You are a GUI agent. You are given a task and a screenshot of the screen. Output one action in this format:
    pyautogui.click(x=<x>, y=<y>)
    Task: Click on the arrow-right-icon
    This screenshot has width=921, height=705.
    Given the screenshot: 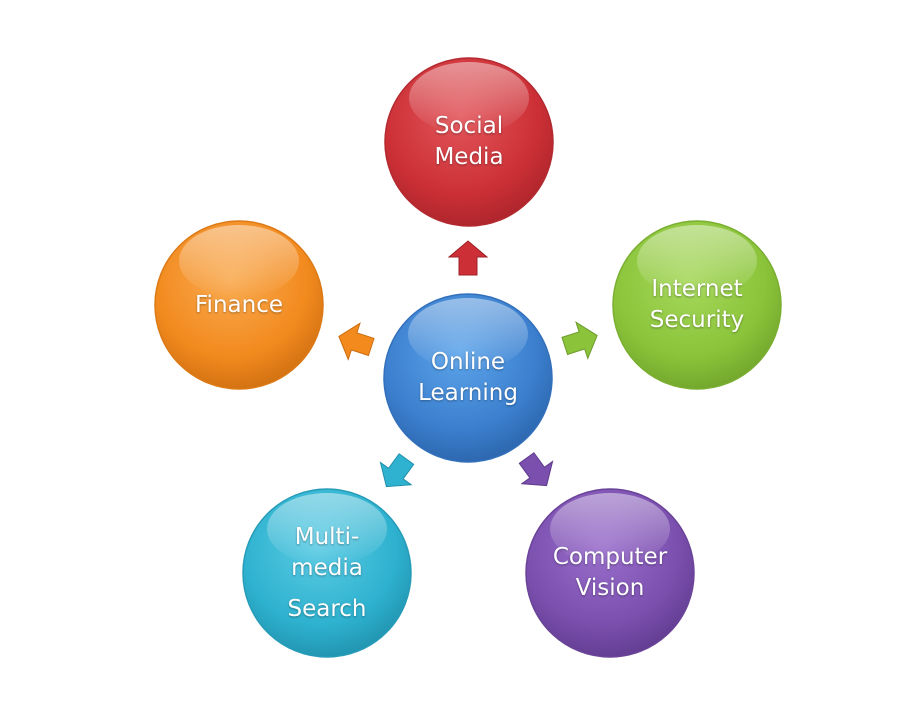 What is the action you would take?
    pyautogui.click(x=579, y=340)
    